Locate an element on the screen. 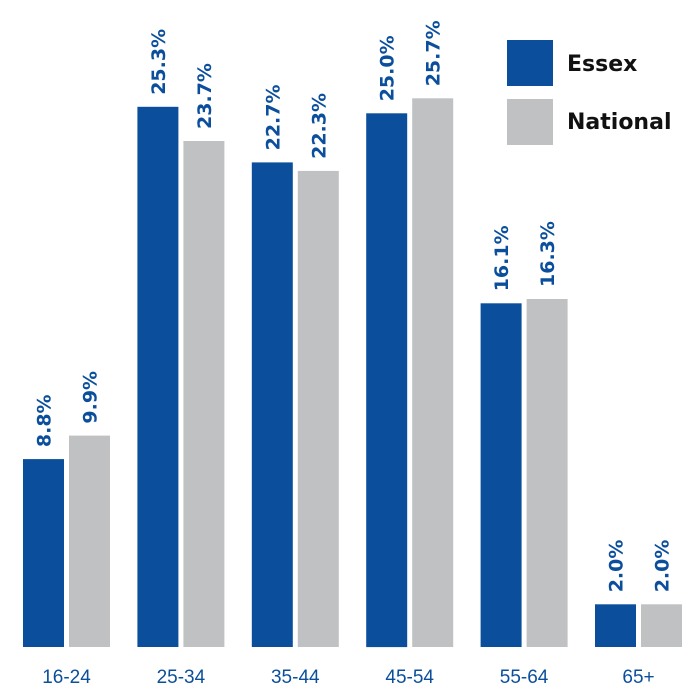  tick-label-55-64: 55-64 is located at coordinates (524, 677).